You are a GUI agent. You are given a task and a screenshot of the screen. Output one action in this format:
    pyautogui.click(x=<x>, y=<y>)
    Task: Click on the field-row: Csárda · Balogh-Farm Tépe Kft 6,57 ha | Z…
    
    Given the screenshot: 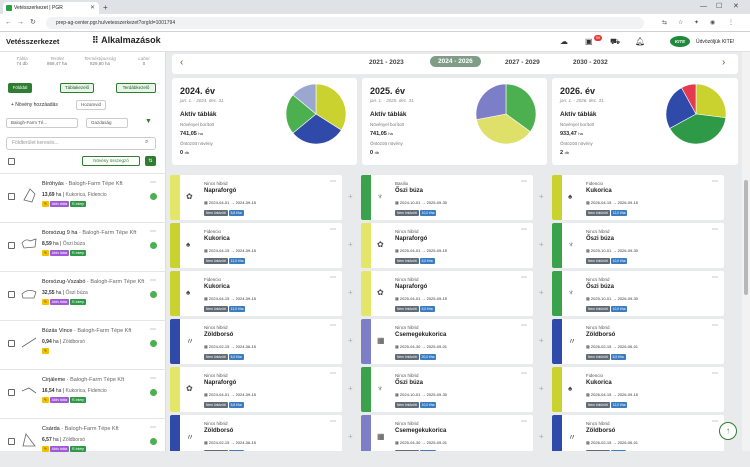 What is the action you would take?
    pyautogui.click(x=83, y=442)
    